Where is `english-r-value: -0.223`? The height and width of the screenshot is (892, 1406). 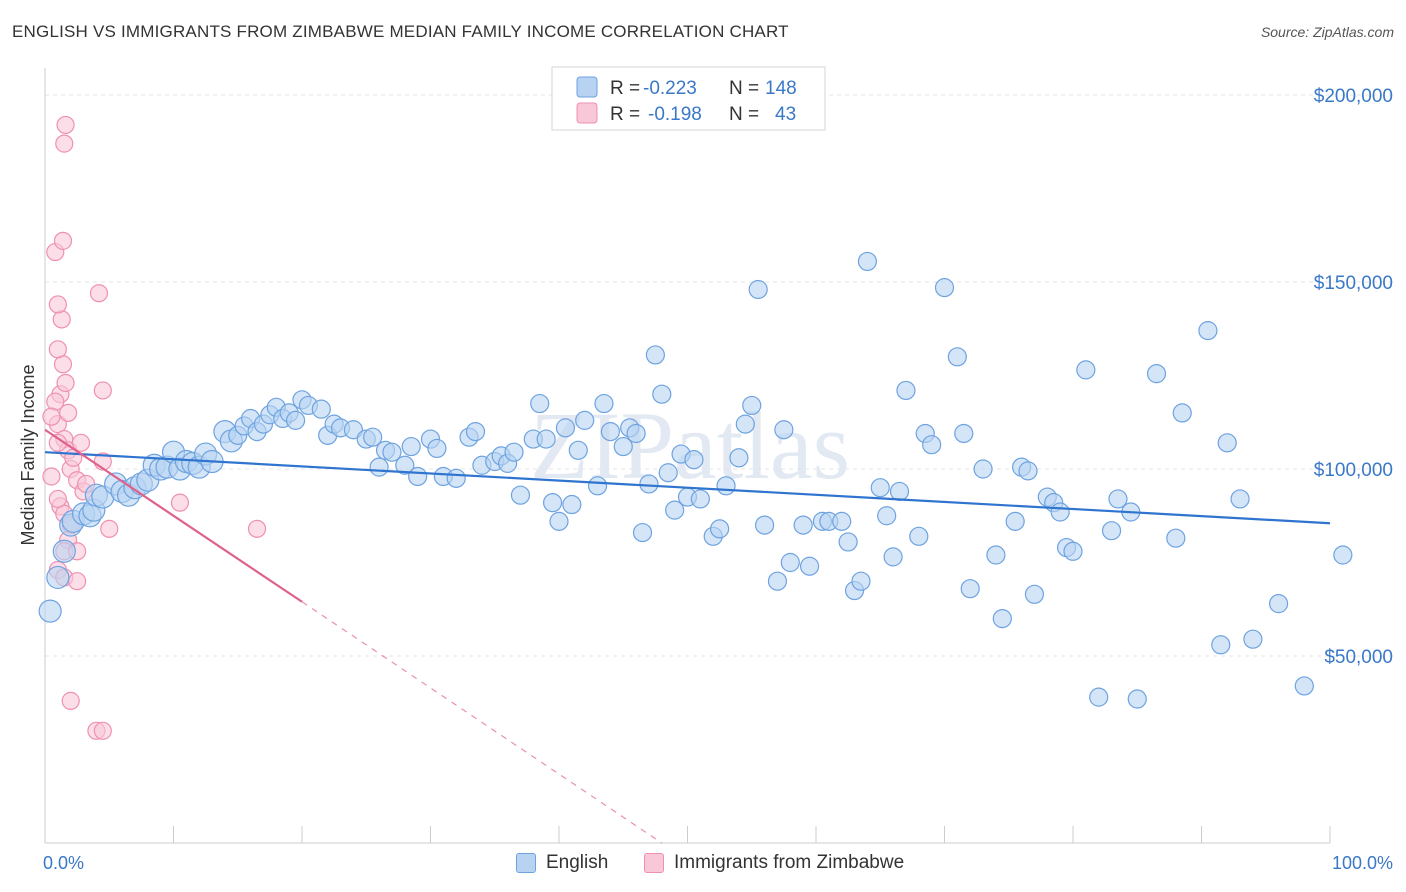
english-r-value: -0.223 is located at coordinates (670, 88).